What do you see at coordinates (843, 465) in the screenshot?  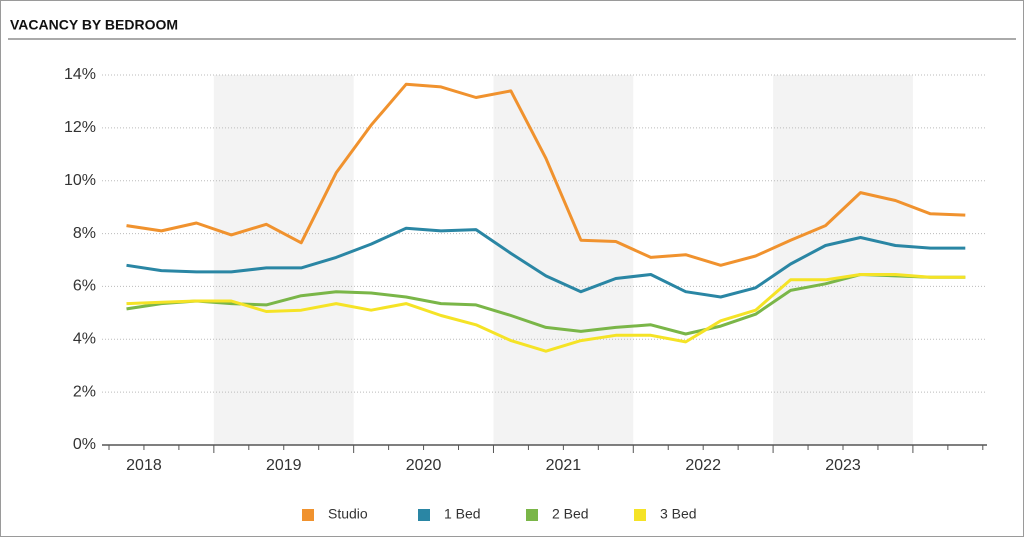 I see `x-tick-label: 2023` at bounding box center [843, 465].